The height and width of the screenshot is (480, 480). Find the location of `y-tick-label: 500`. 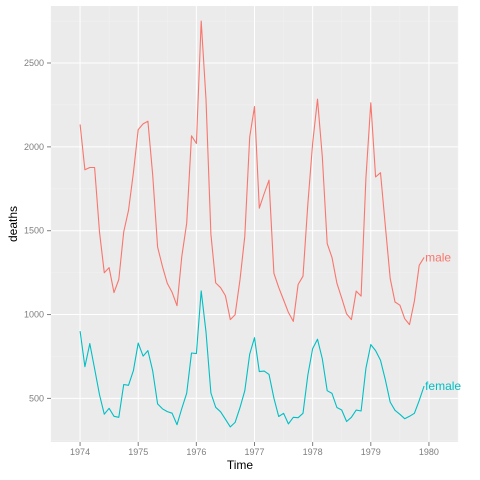

y-tick-label: 500 is located at coordinates (36, 398).